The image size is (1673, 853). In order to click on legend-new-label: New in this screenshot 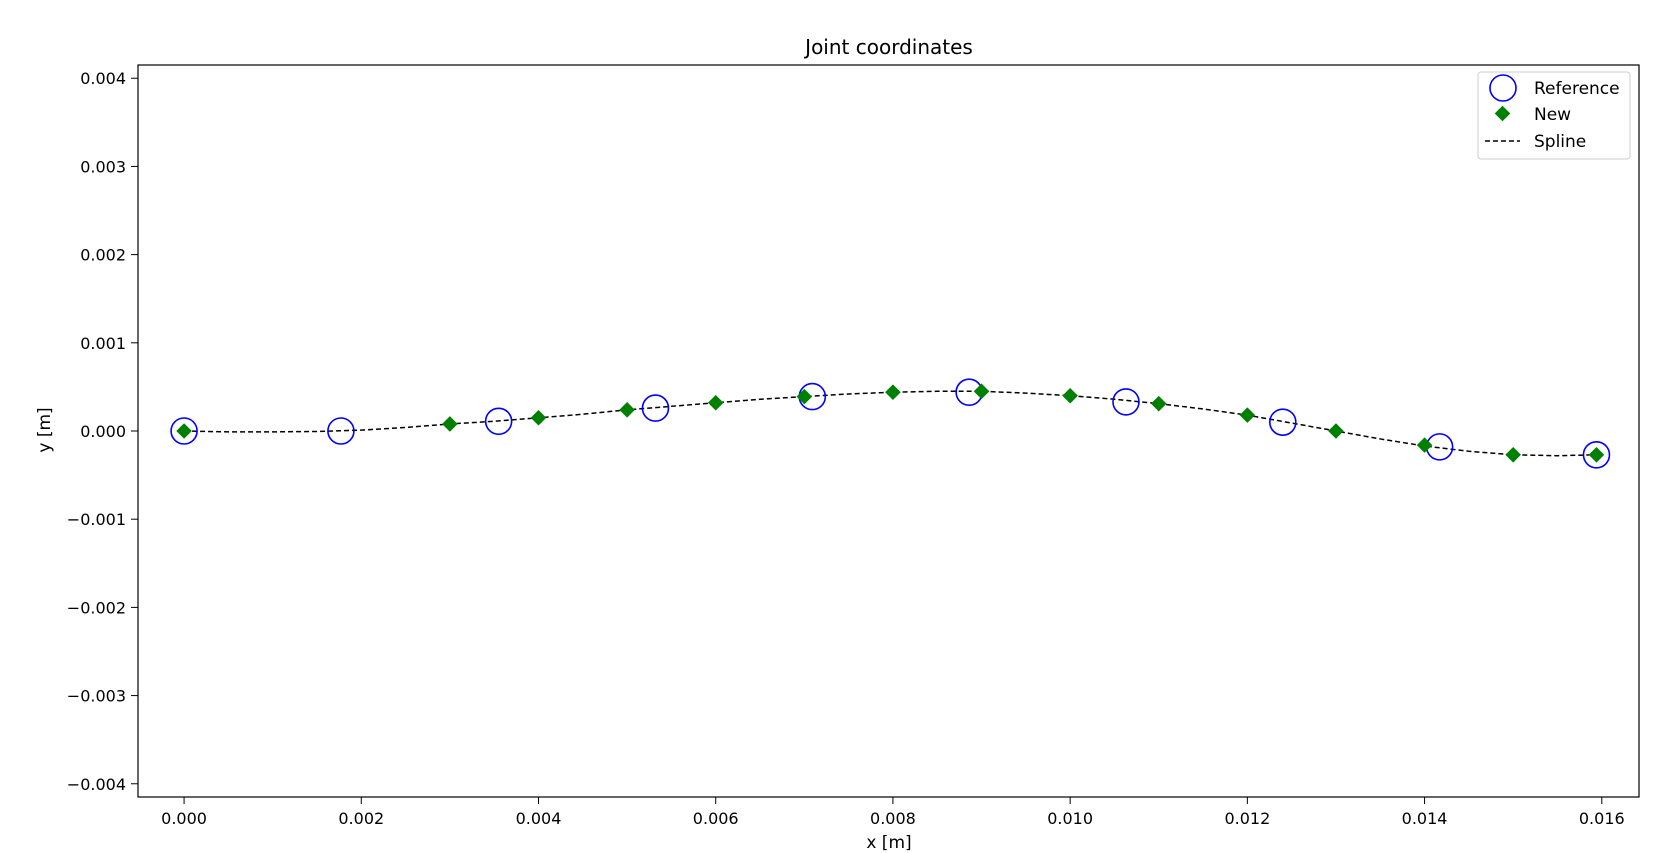, I will do `click(1552, 115)`.